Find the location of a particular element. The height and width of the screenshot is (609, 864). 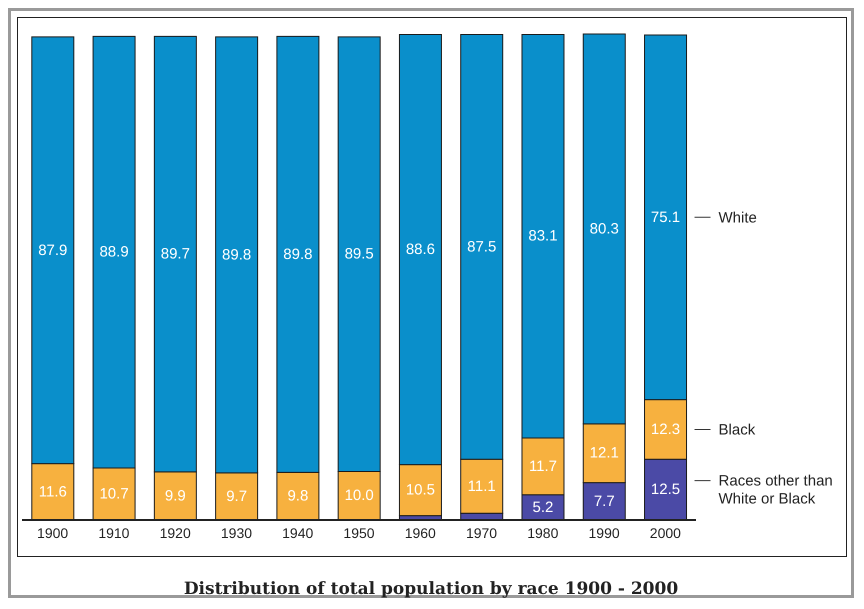

data-label: 10.5 is located at coordinates (421, 490).